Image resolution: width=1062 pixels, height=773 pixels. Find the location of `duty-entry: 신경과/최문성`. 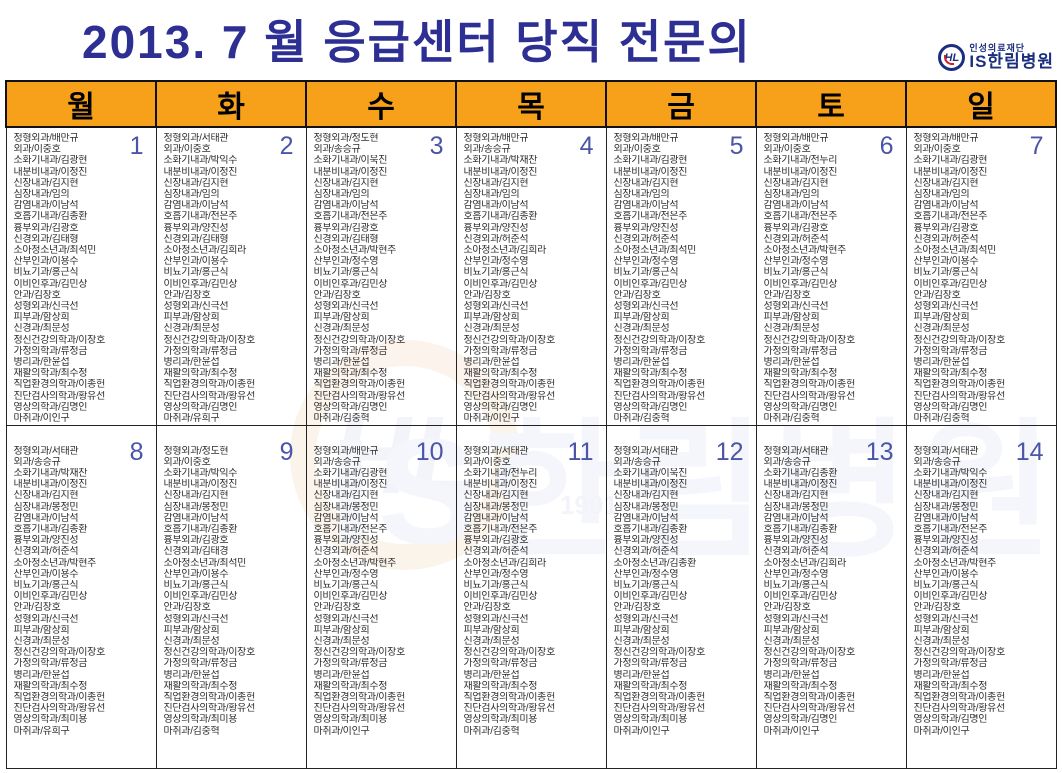

duty-entry: 신경과/최문성 is located at coordinates (191, 641).